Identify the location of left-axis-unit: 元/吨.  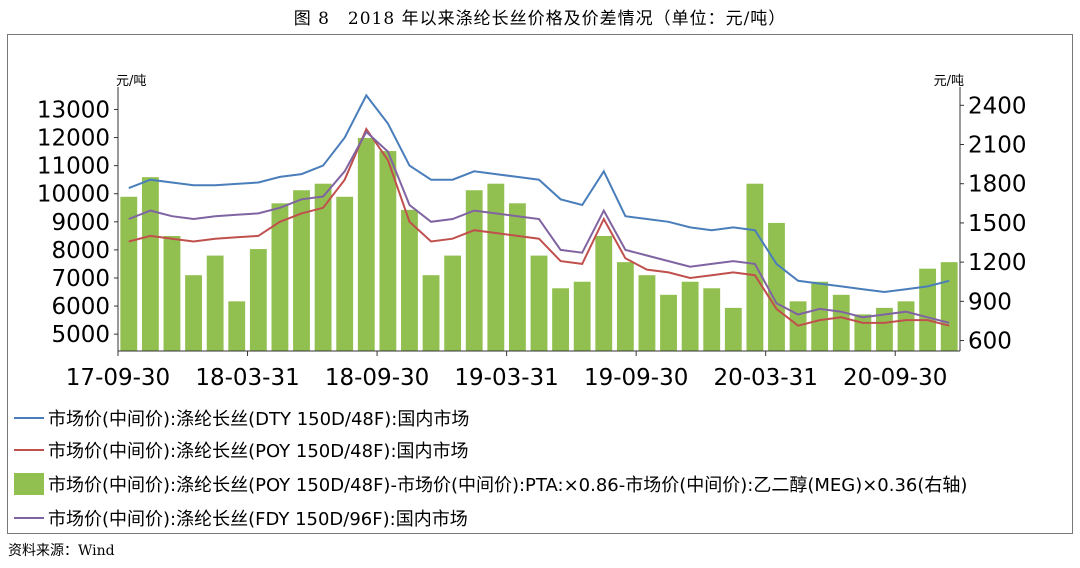
(131, 81).